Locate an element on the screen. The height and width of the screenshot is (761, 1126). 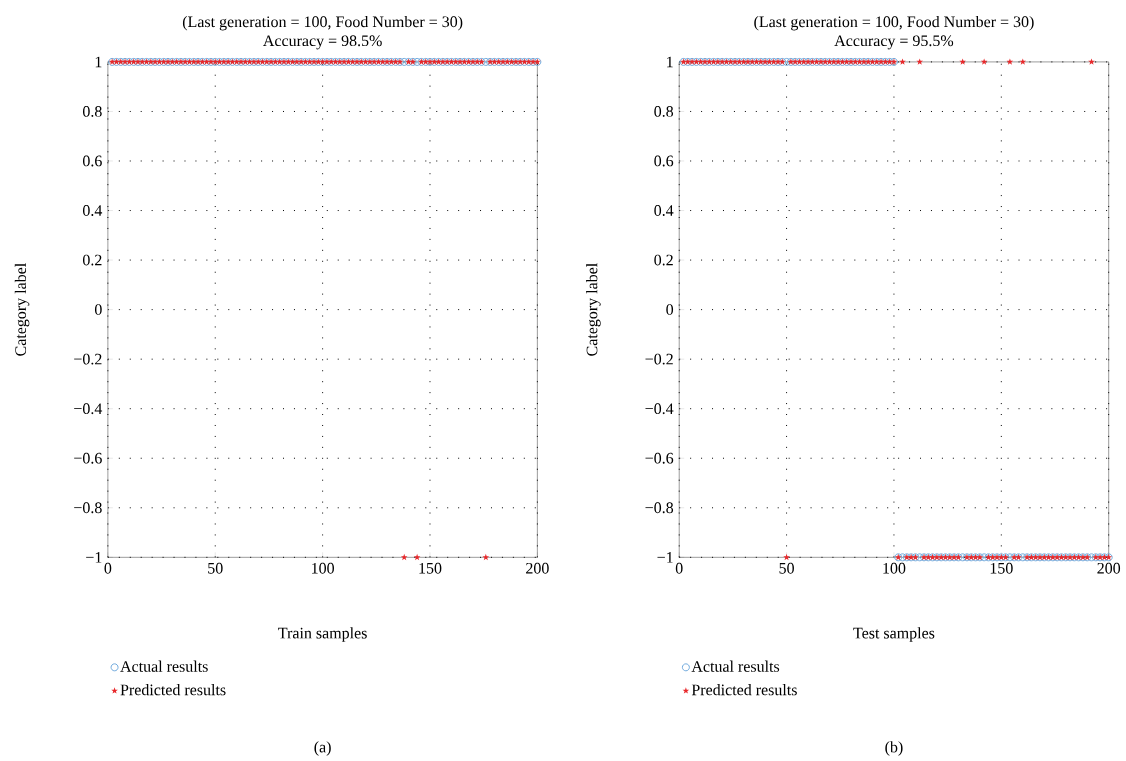
text: (a) is located at coordinates (322, 748).